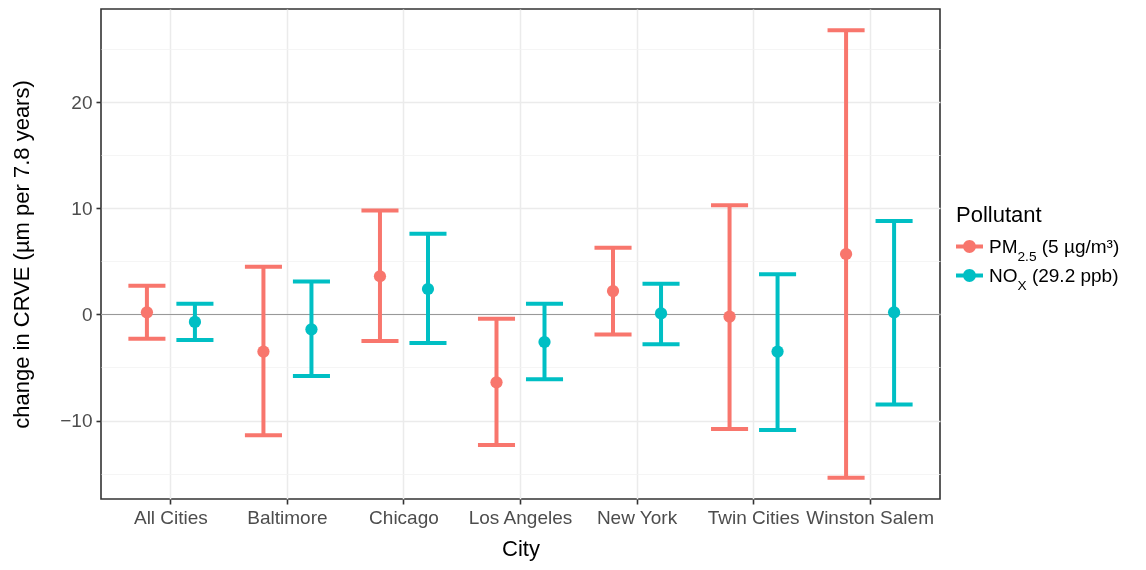 The height and width of the screenshot is (570, 1146). I want to click on y-tick-label: 10, so click(82, 208).